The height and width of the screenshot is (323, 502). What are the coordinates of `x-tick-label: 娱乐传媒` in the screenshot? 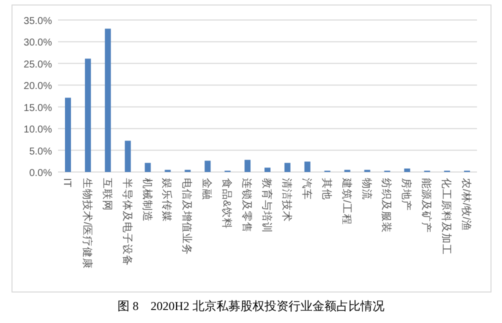 It's located at (167, 200).